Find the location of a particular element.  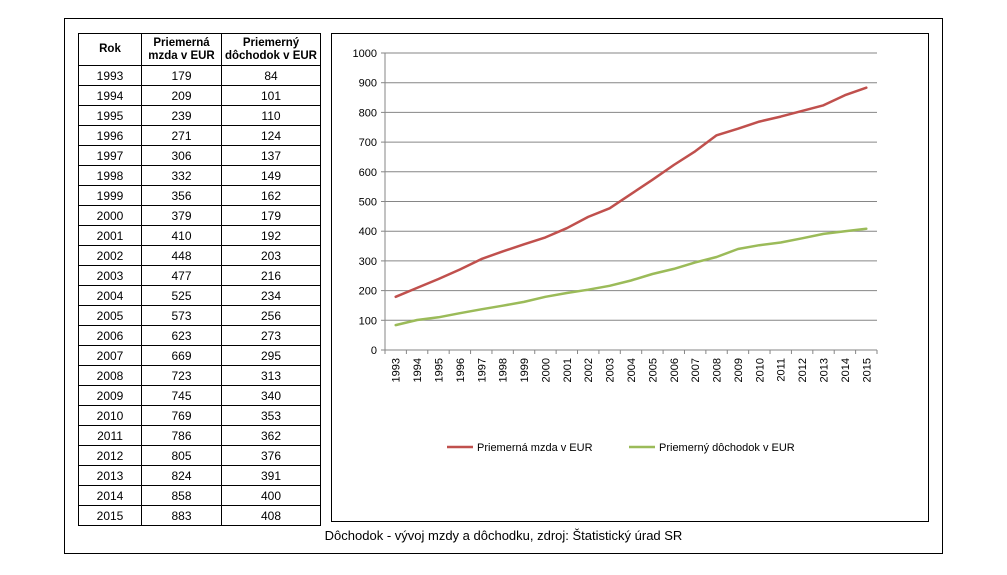

x-tick-label: 1996 is located at coordinates (461, 370).